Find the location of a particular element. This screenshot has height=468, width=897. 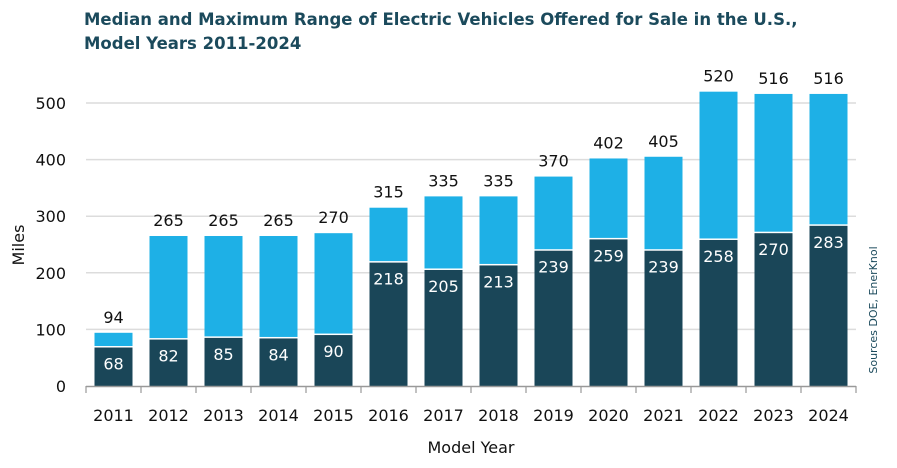

data-label-maximum: 402 is located at coordinates (608, 142).